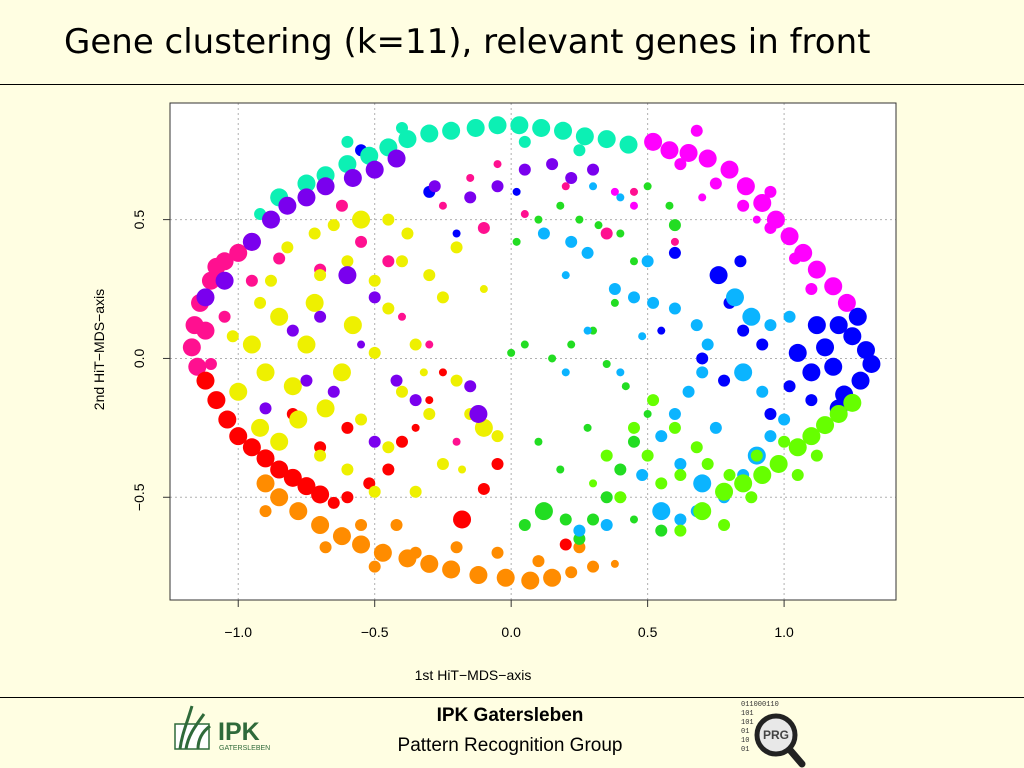 The image size is (1024, 768). Describe the element at coordinates (473, 675) in the screenshot. I see `x-axis-label: 1st HiT−MDS−axis` at that location.